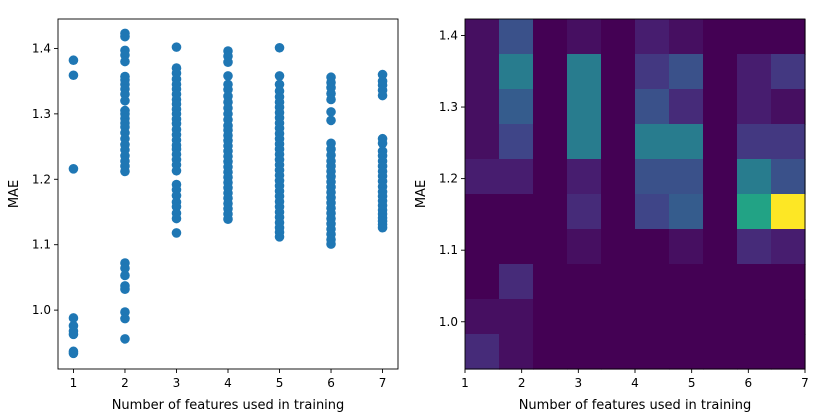 Image resolution: width=821 pixels, height=419 pixels. I want to click on scatter-y-axis: 1.0 1.1 1.2 1.3 1.4, so click(45, 179).